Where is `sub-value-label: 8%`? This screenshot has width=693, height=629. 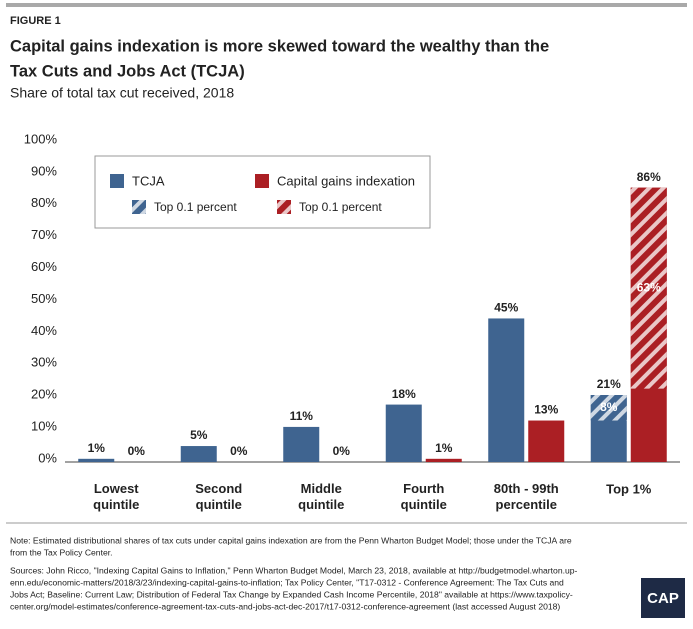
sub-value-label: 8% is located at coordinates (609, 407).